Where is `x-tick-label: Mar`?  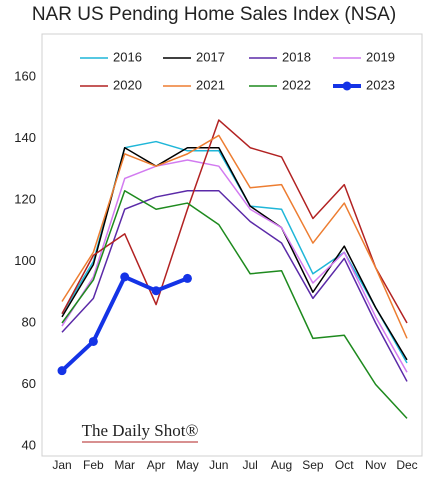
x-tick-label: Mar is located at coordinates (124, 465).